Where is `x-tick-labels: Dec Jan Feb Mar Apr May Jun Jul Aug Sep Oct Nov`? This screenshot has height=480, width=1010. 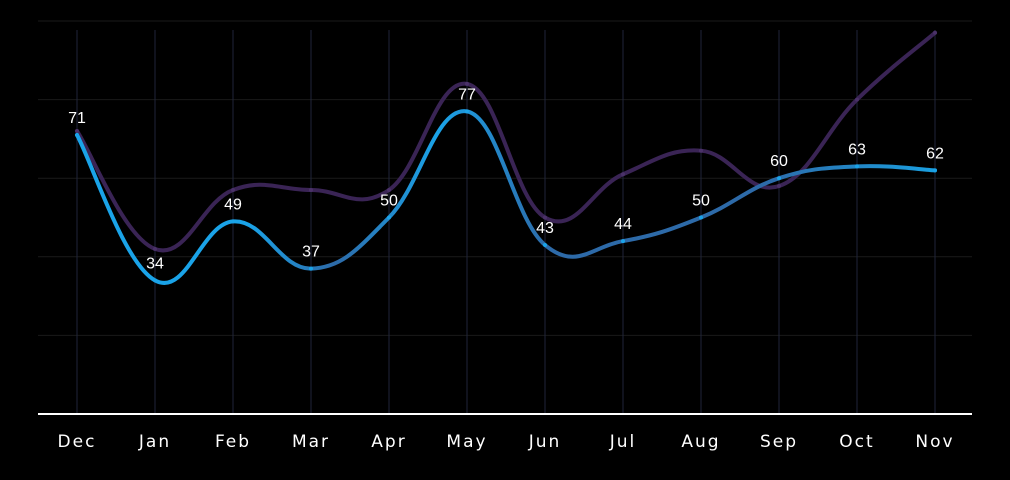
x-tick-labels: Dec Jan Feb Mar Apr May Jun Jul Aug Sep Oct Nov is located at coordinates (506, 442).